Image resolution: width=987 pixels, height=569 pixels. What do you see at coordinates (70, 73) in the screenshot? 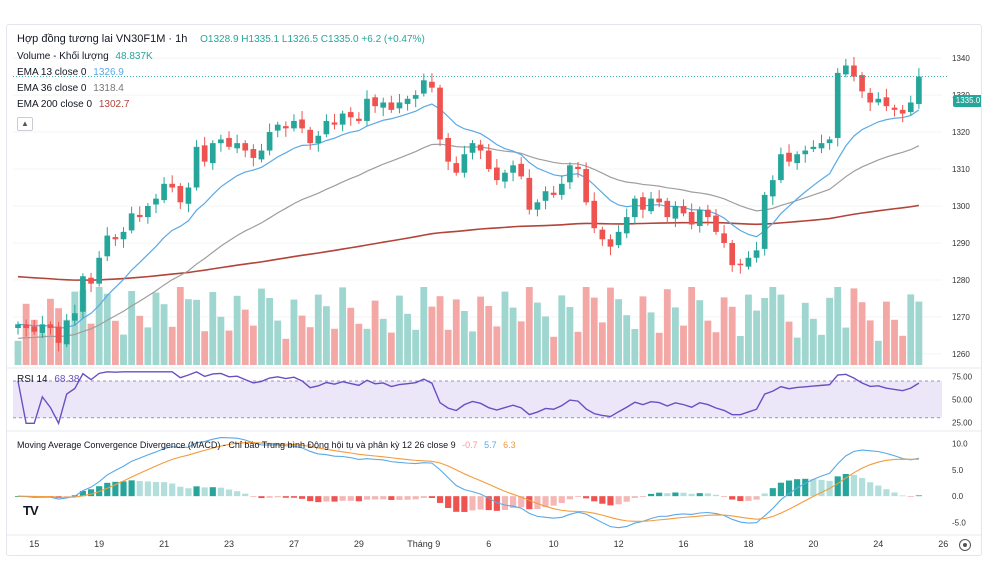
I see `ema13-legend: EMA 13 close 0 1326.9` at bounding box center [70, 73].